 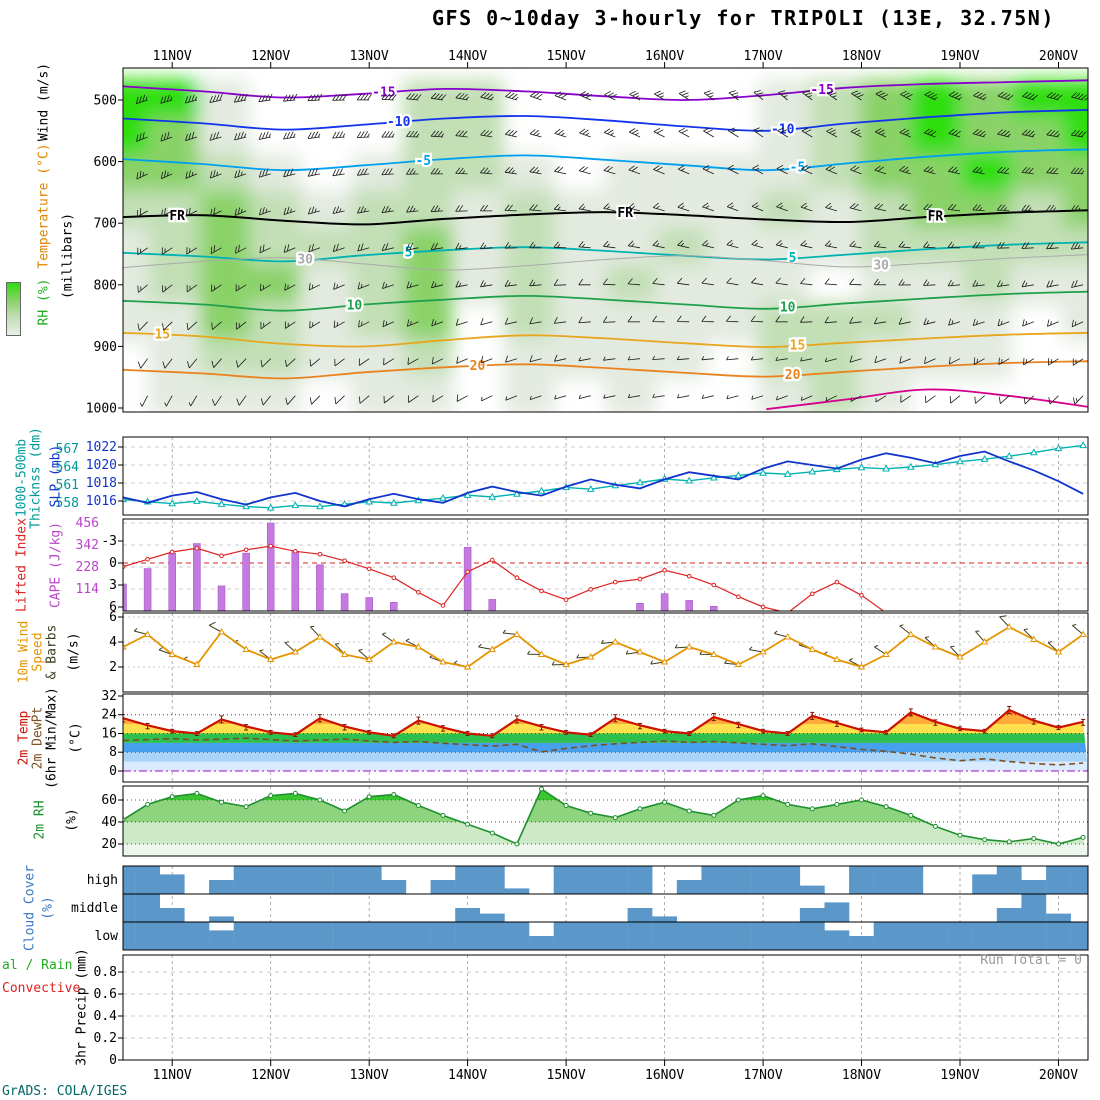 I want to click on dewpoint-line, so click(x=603, y=751).